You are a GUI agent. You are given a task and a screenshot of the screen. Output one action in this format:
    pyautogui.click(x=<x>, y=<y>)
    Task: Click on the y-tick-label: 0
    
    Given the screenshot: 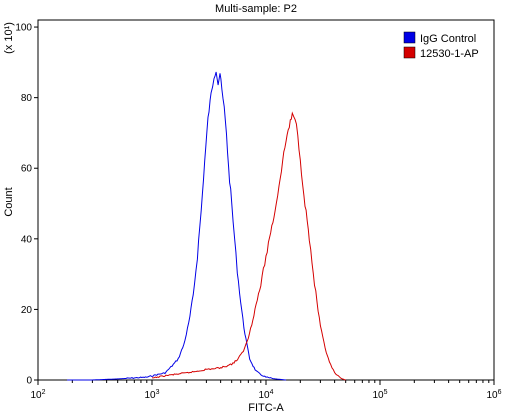 What is the action you would take?
    pyautogui.click(x=29, y=381)
    